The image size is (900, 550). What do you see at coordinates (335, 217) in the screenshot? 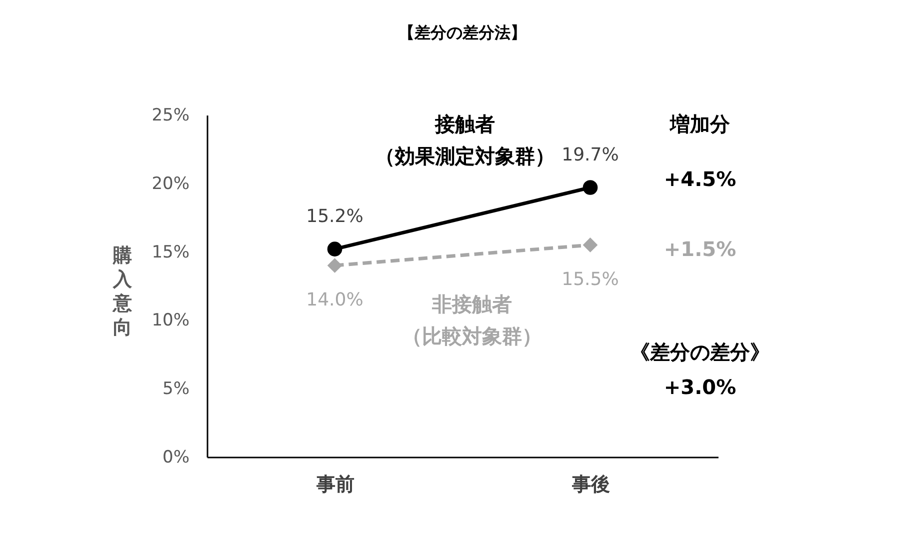
I see `data-label: 15.2%` at bounding box center [335, 217].